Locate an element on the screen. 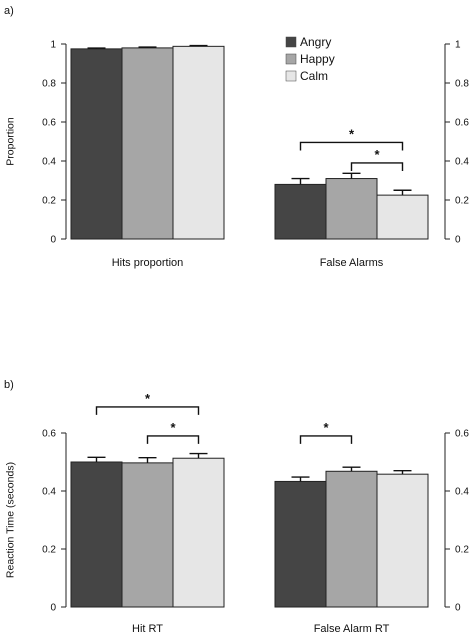 The width and height of the screenshot is (474, 635). y-tick-label-right: 1 is located at coordinates (458, 45).